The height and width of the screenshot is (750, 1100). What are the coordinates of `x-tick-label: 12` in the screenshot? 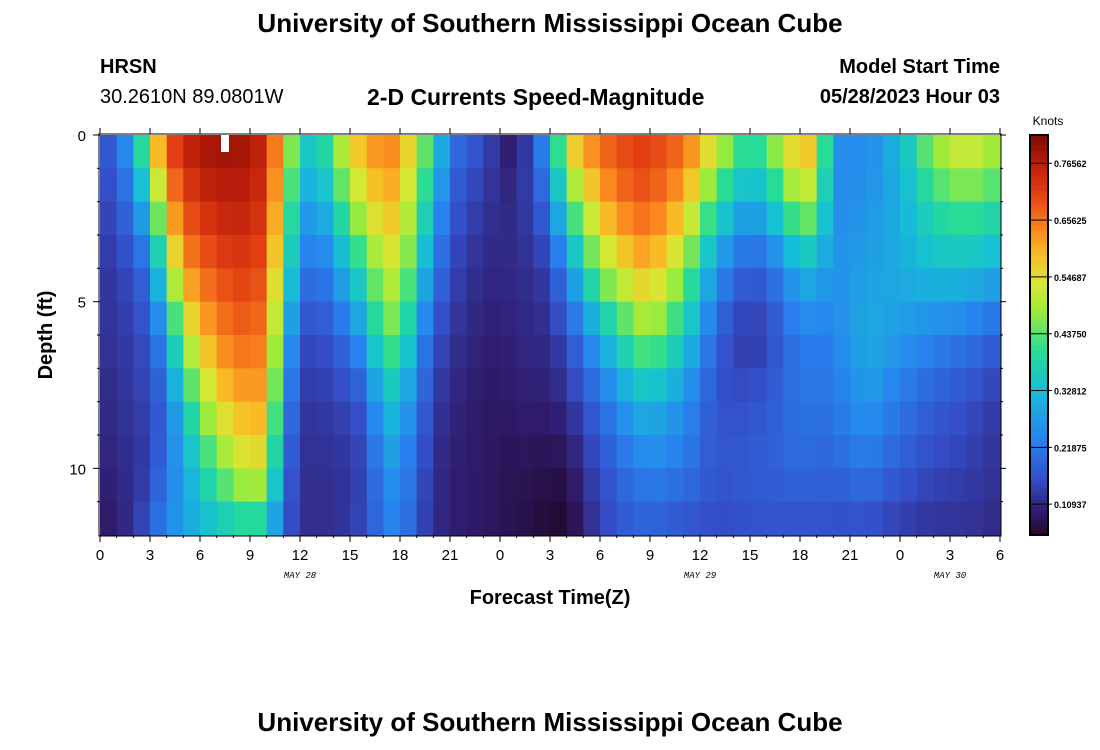 It's located at (700, 555).